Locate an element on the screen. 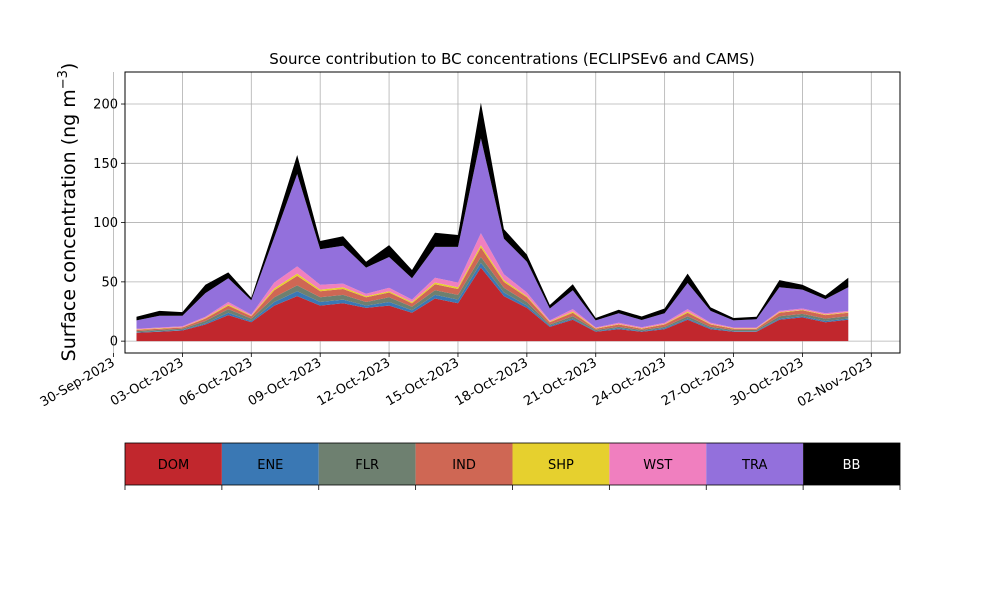  legend-label-tra: TRA is located at coordinates (754, 465).